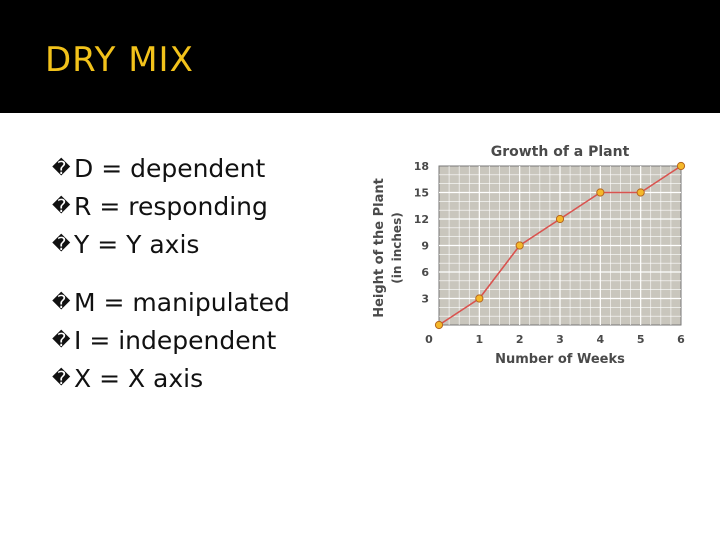  What do you see at coordinates (421, 219) in the screenshot?
I see `y-tick-label: 12` at bounding box center [421, 219].